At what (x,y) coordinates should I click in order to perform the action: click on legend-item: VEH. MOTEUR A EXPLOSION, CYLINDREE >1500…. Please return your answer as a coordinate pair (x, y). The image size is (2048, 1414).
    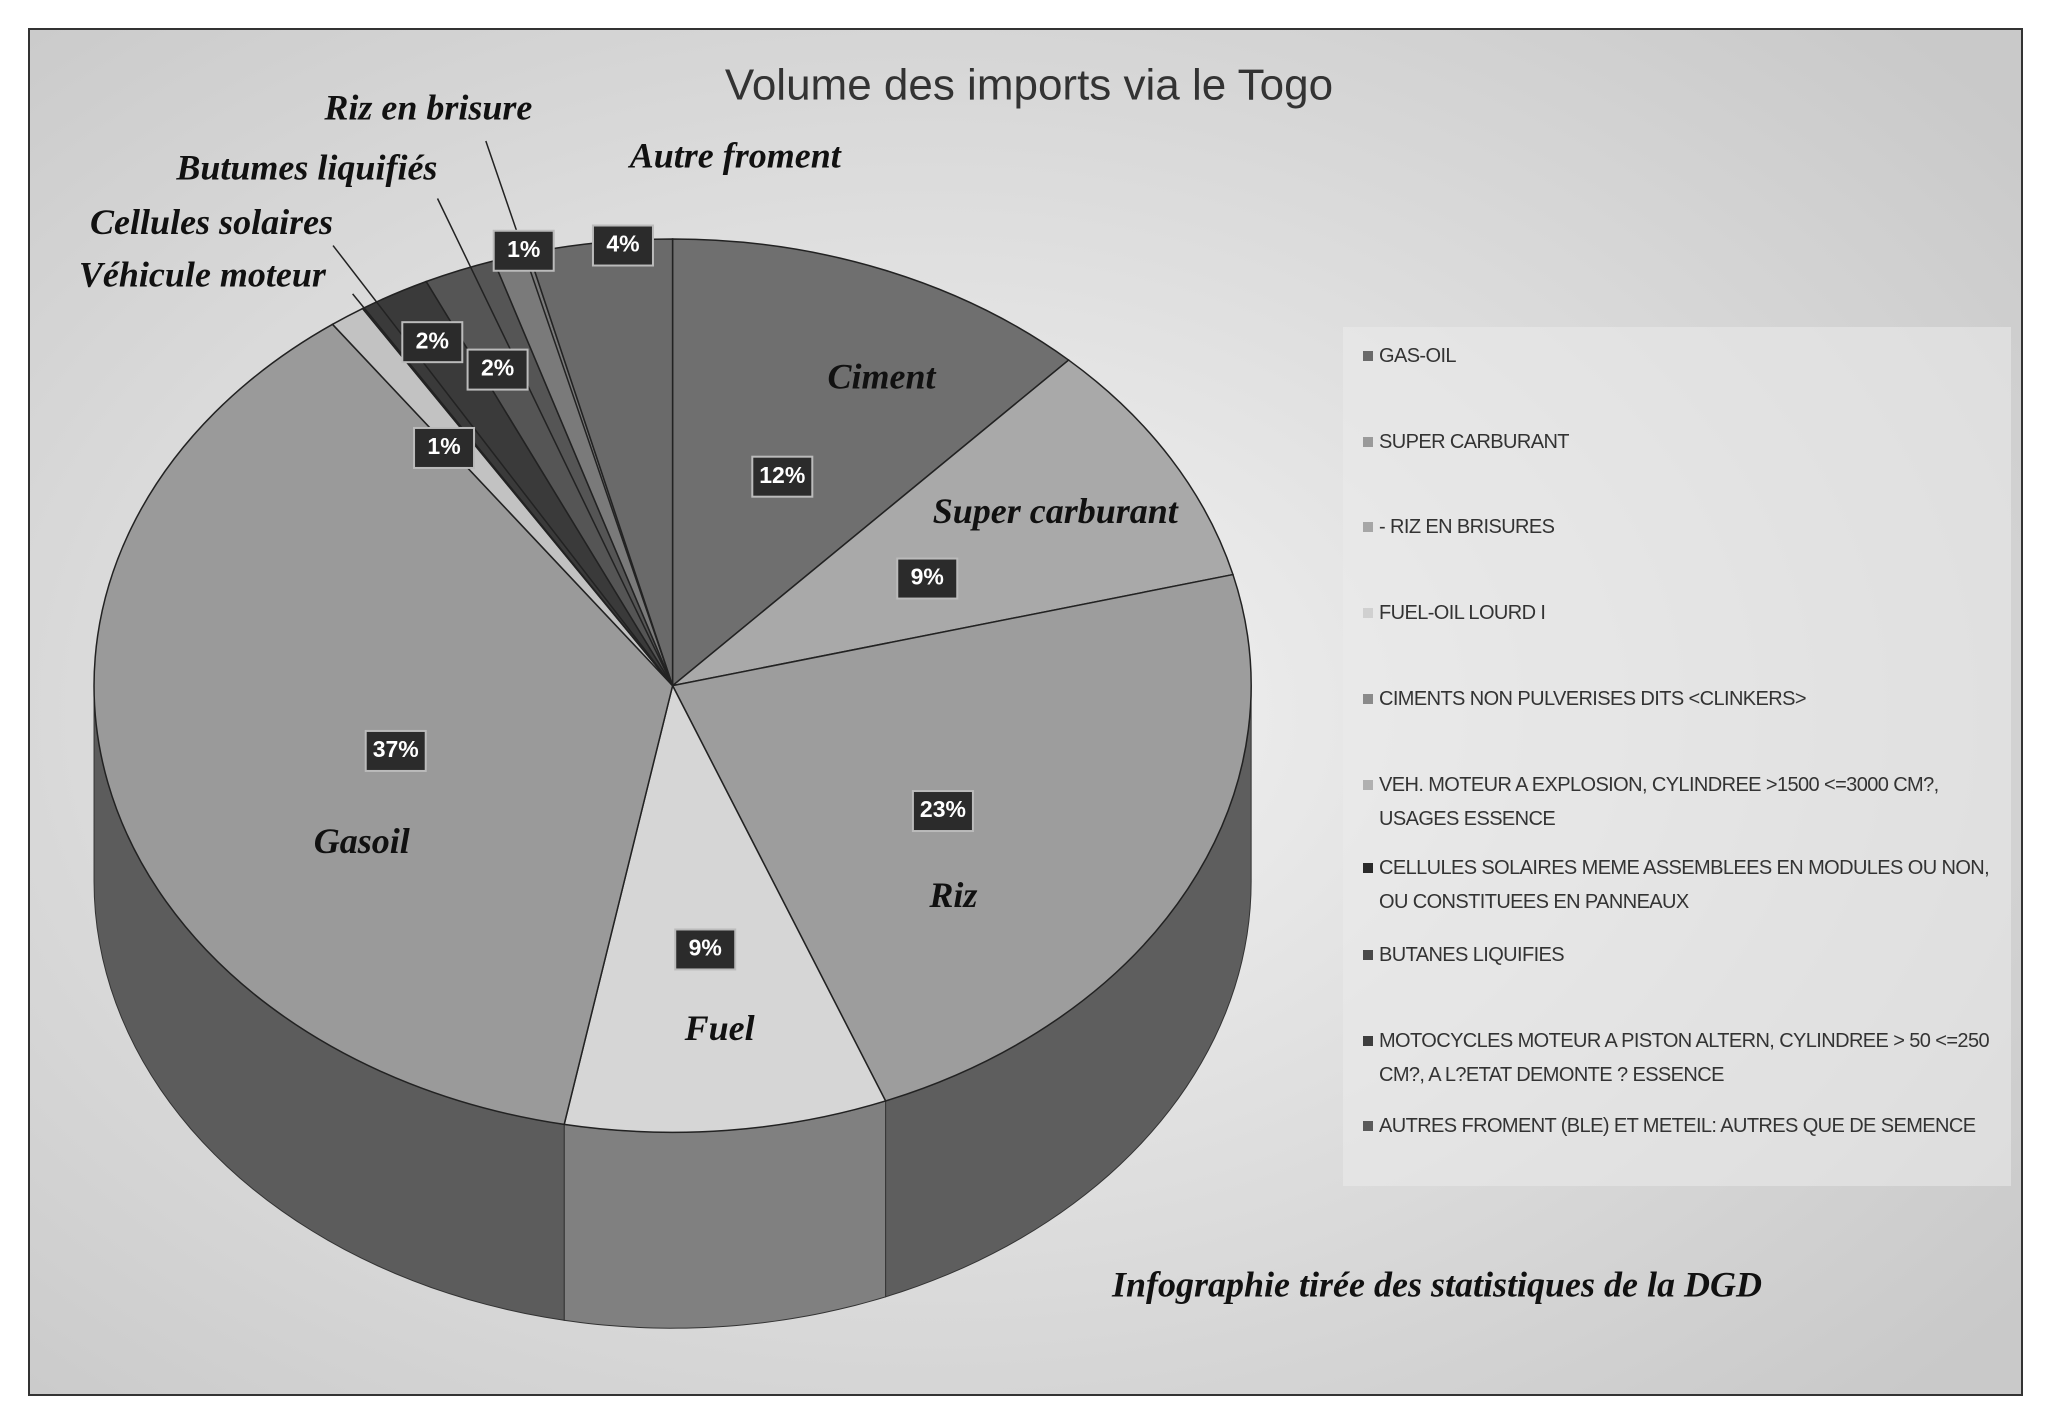
    Looking at the image, I should click on (1683, 802).